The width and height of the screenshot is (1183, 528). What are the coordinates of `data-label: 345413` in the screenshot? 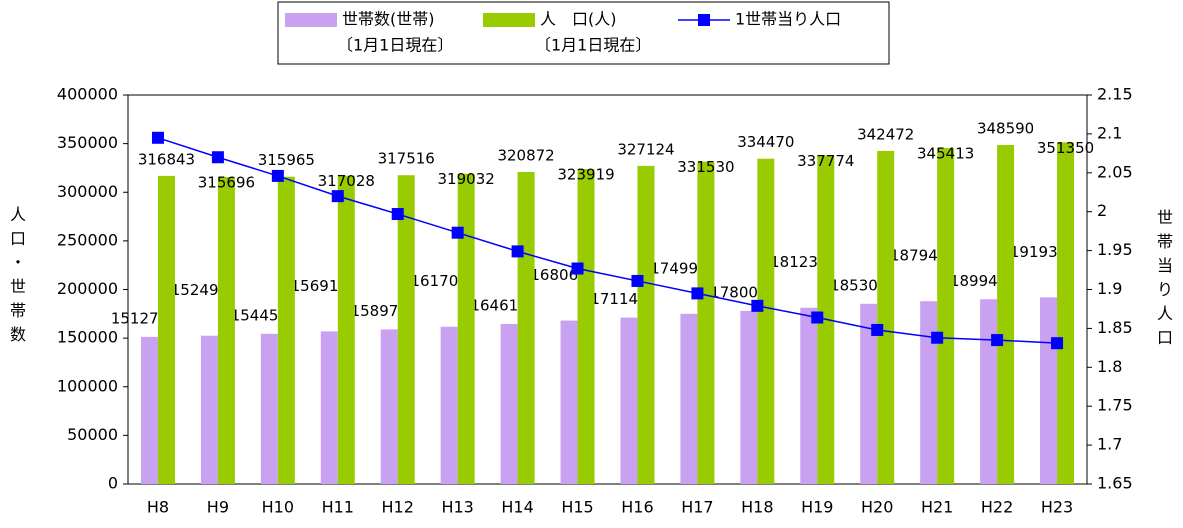 It's located at (945, 154).